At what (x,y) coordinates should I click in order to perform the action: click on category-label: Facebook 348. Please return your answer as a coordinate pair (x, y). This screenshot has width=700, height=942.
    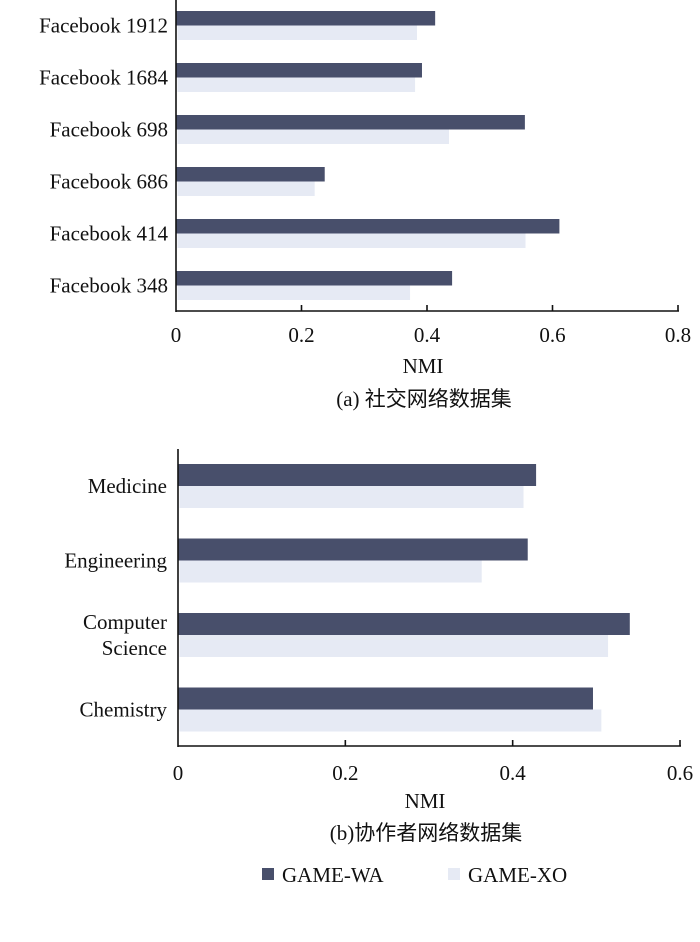
    Looking at the image, I should click on (109, 286).